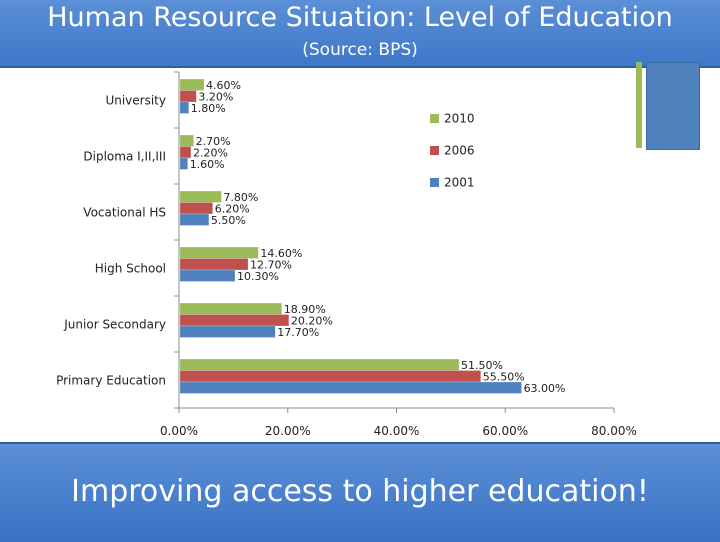 The image size is (720, 542). What do you see at coordinates (673, 106) in the screenshot?
I see `decorative-blue-block` at bounding box center [673, 106].